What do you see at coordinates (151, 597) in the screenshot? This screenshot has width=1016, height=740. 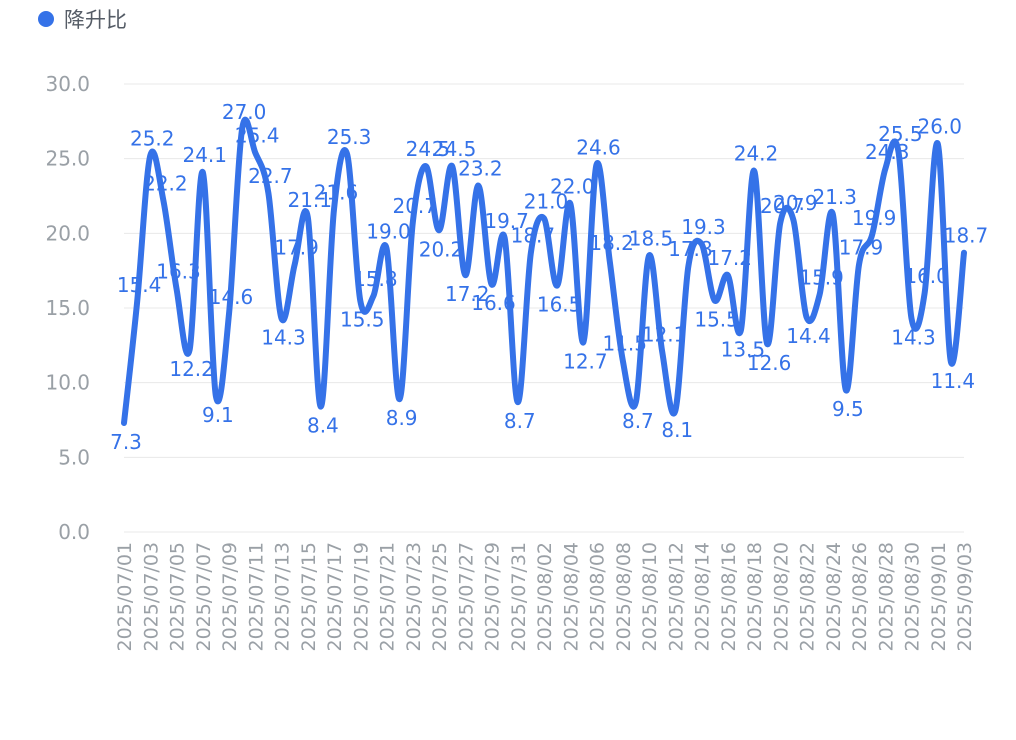 I see `x-tick-label: 2025/07/03` at bounding box center [151, 597].